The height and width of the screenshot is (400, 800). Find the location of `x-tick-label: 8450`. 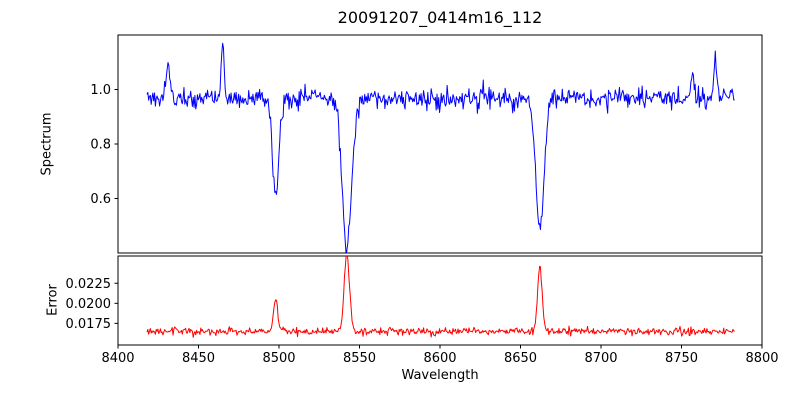

x-tick-label: 8450 is located at coordinates (198, 358).